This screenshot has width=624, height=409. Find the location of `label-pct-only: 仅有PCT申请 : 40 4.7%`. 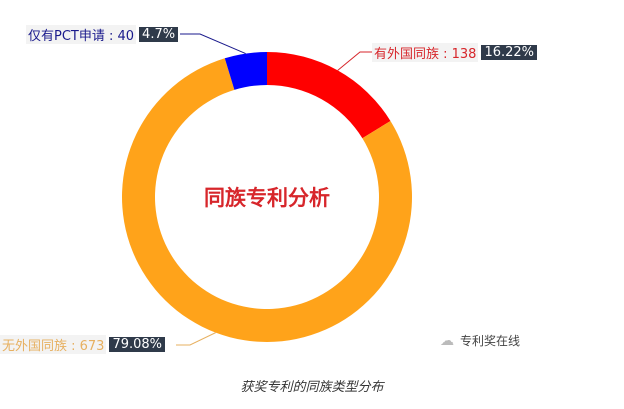

label-pct-only: 仅有PCT申请 : 40 4.7% is located at coordinates (102, 34).